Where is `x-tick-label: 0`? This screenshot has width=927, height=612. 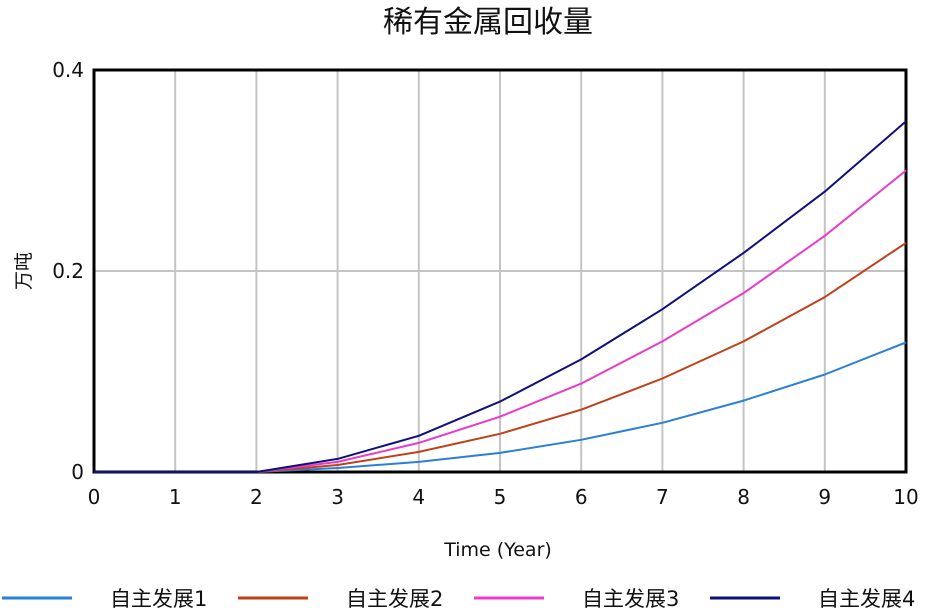 x-tick-label: 0 is located at coordinates (94, 497).